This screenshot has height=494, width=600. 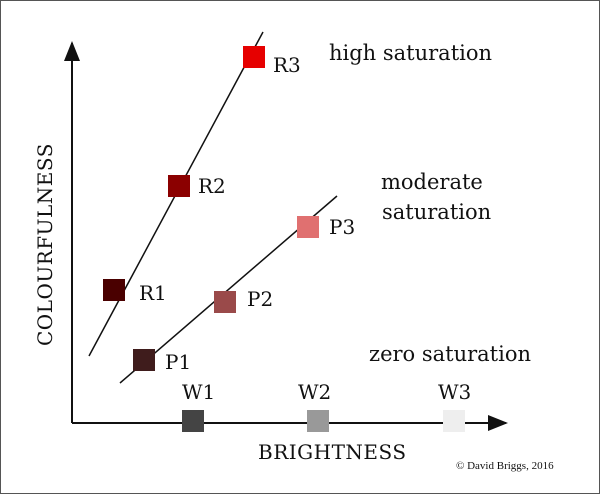 I want to click on zero-saturation-label: zero saturation, so click(x=450, y=354).